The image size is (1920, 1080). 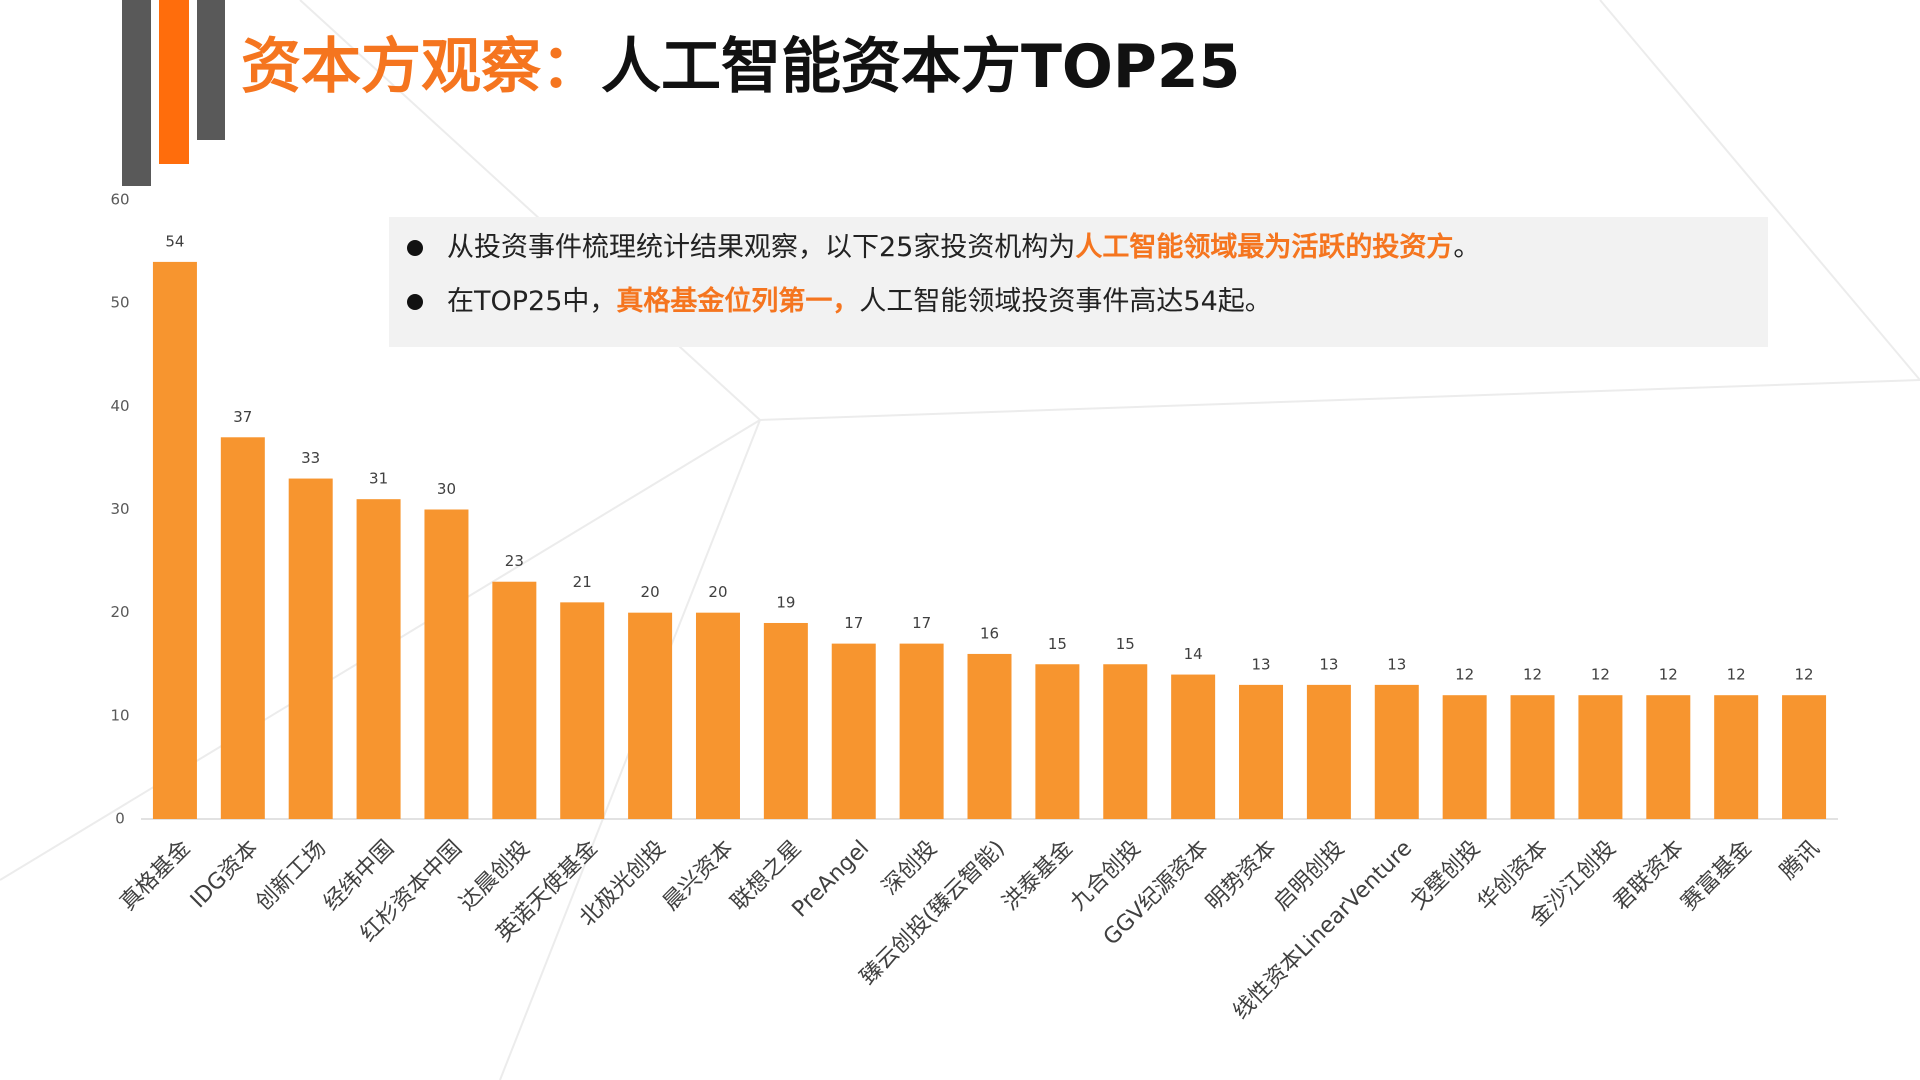 I want to click on value-label: 37, so click(x=242, y=417).